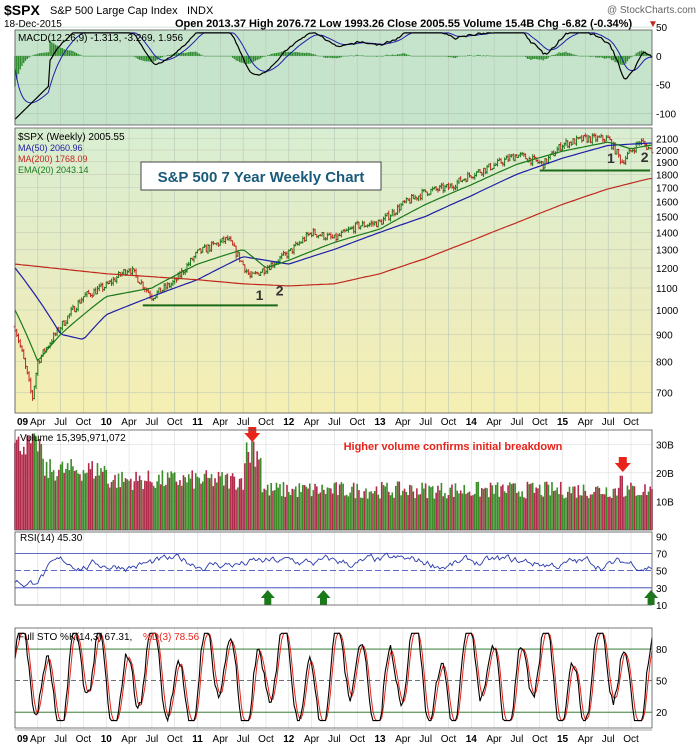 Image resolution: width=700 pixels, height=748 pixels. What do you see at coordinates (252, 434) in the screenshot?
I see `volume-arrow` at bounding box center [252, 434].